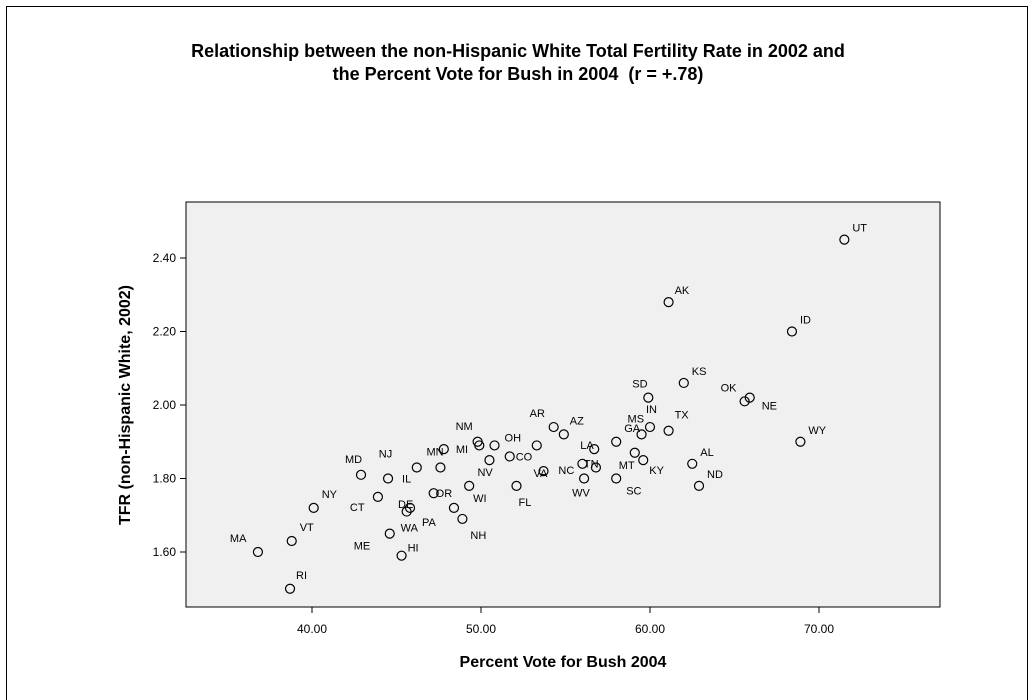  What do you see at coordinates (800, 441) in the screenshot?
I see `data-point-wy` at bounding box center [800, 441].